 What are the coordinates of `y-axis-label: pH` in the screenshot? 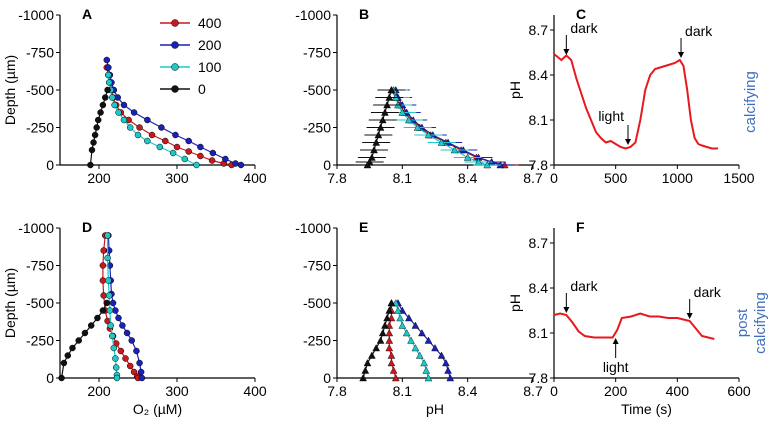 It's located at (515, 90).